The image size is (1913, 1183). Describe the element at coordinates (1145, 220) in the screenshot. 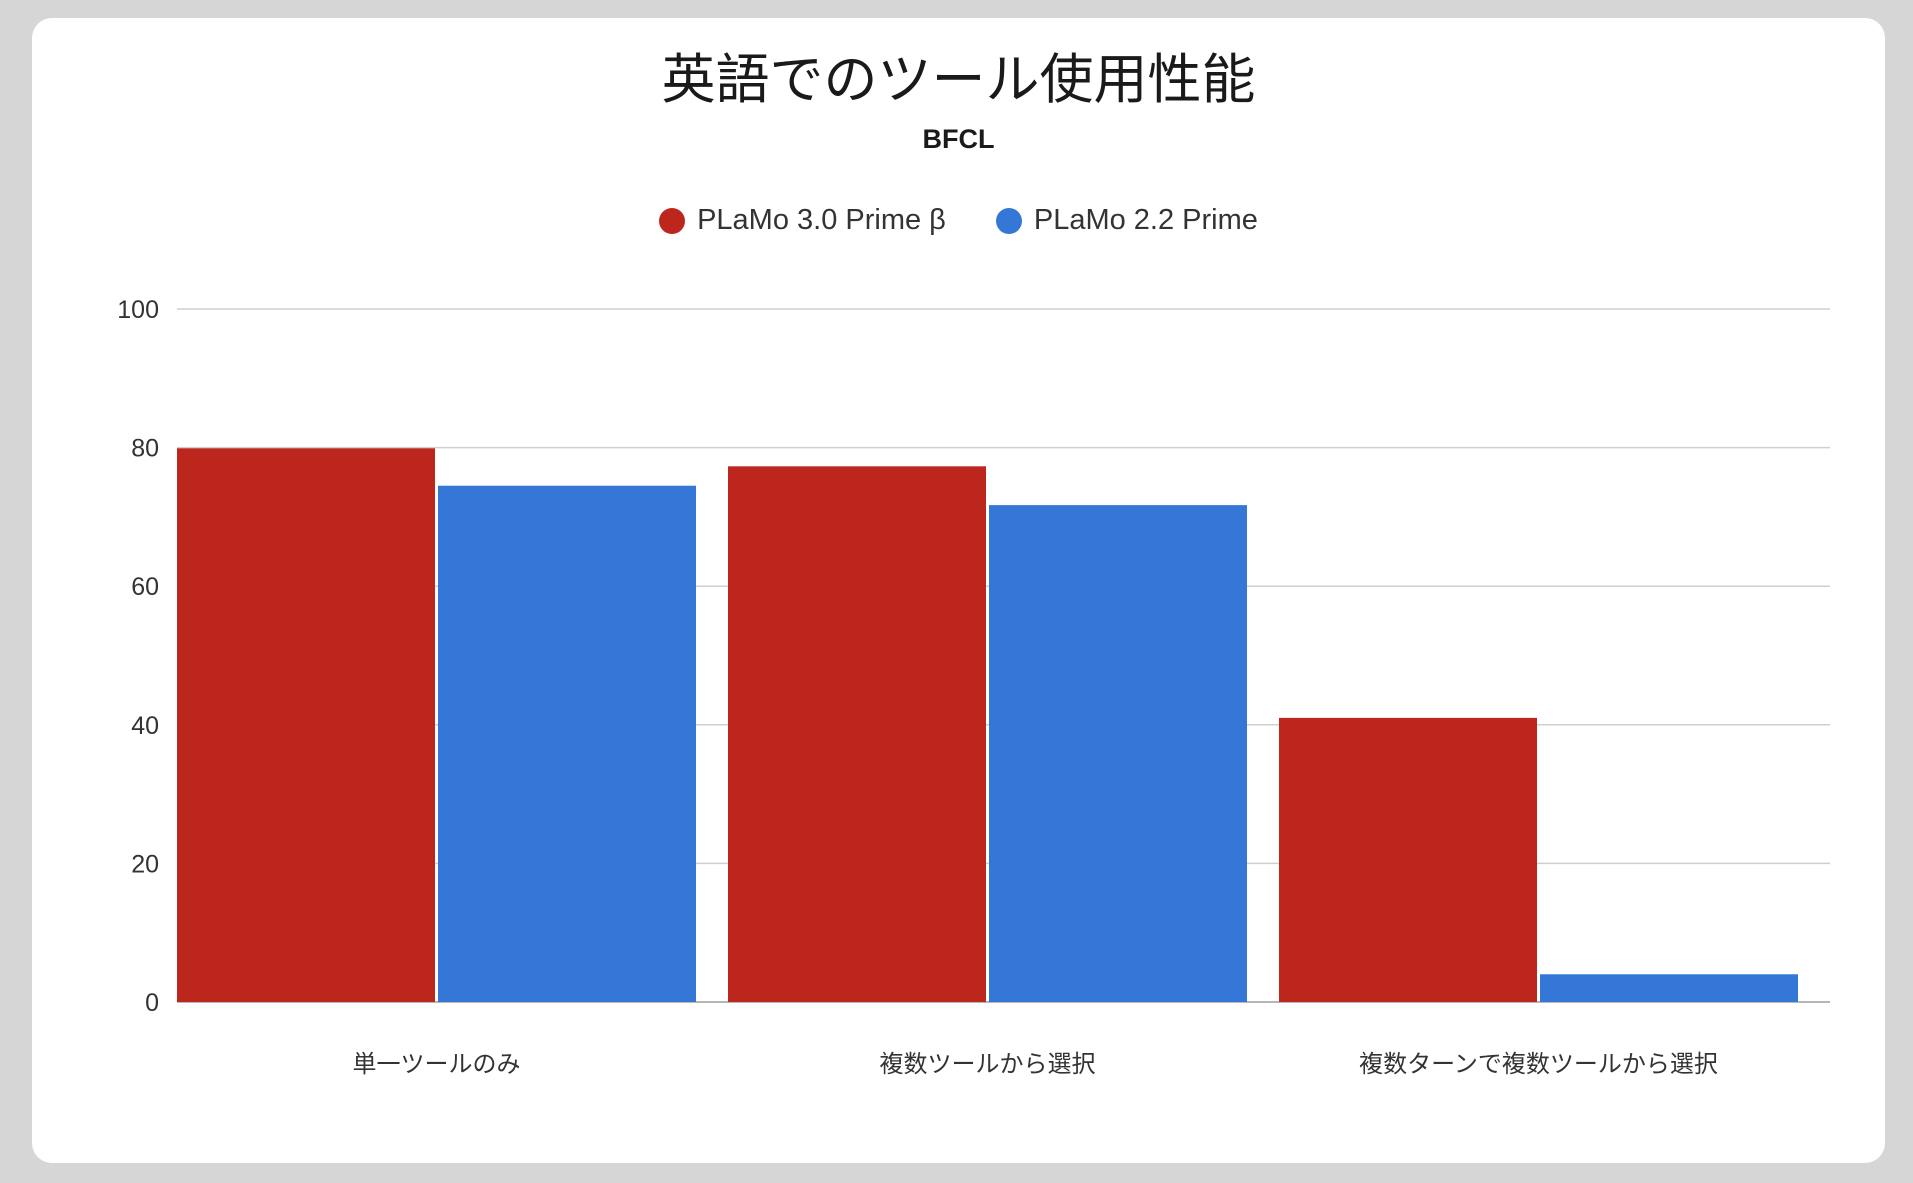

I see `legend-label-series-2: PLaMo 2.2 Prime` at that location.